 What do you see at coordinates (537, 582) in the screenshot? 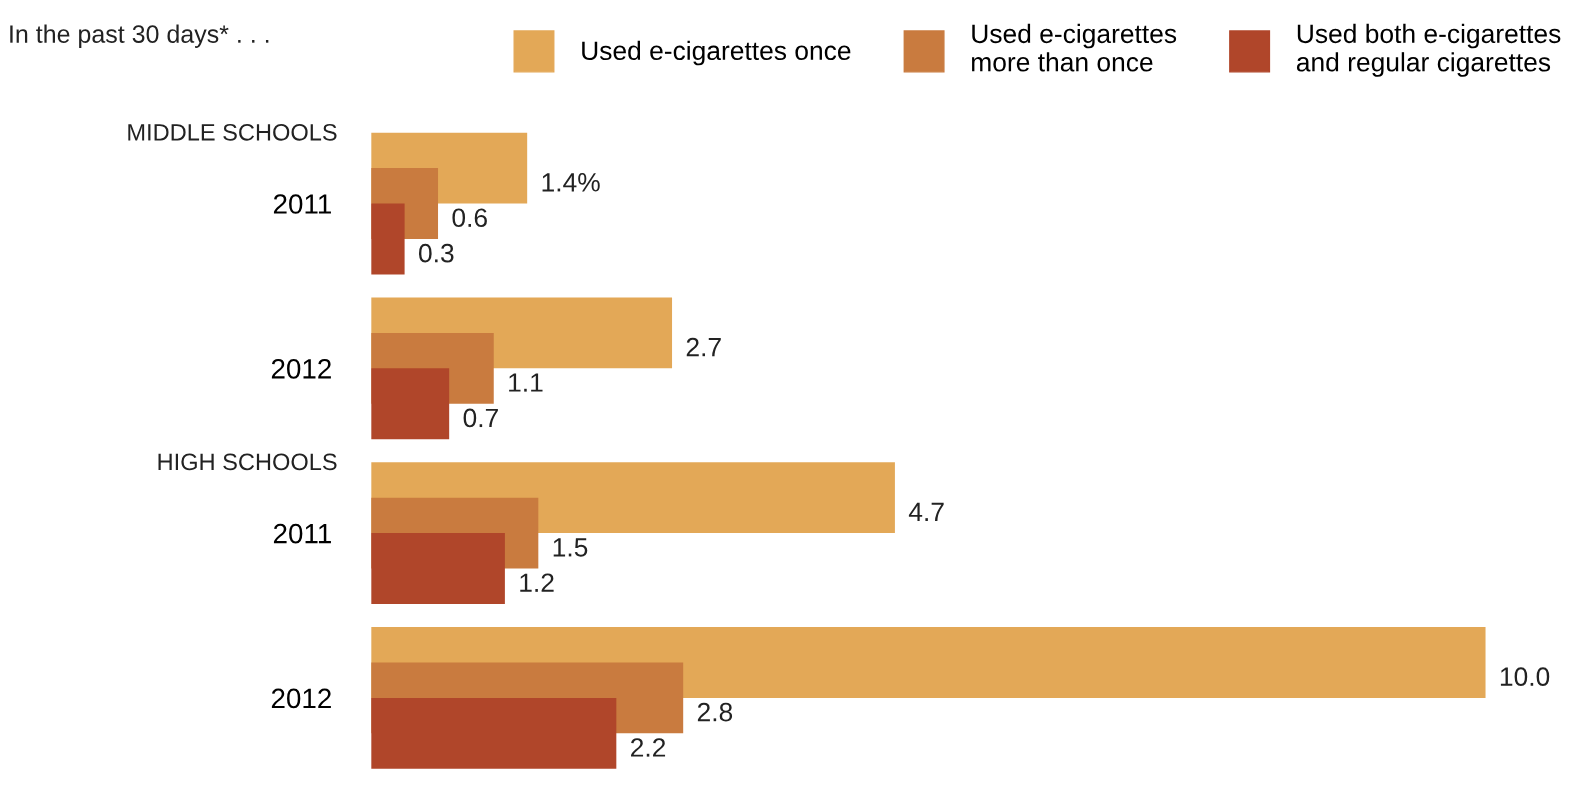
I see `data-label: 1.2` at bounding box center [537, 582].